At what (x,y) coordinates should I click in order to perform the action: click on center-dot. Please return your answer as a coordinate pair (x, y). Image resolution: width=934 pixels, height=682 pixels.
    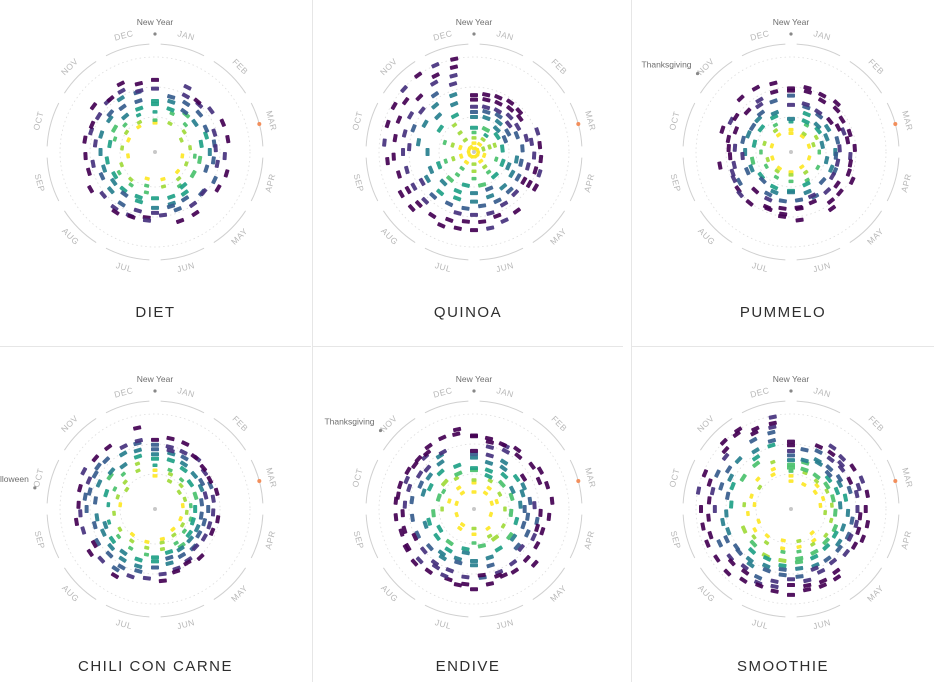
    Looking at the image, I should click on (791, 509).